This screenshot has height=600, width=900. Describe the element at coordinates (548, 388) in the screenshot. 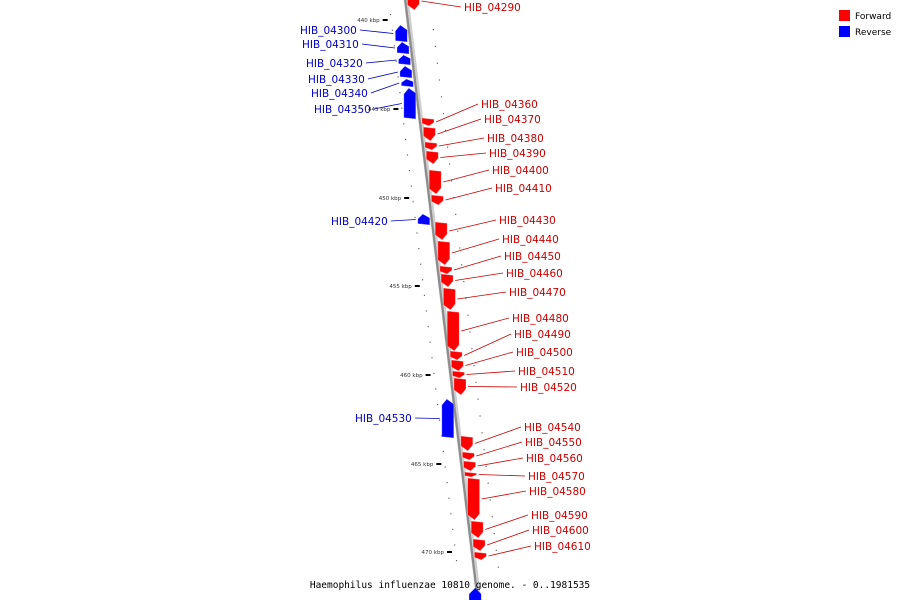

I see `gene-label-hib_04520: HIB_04520` at that location.